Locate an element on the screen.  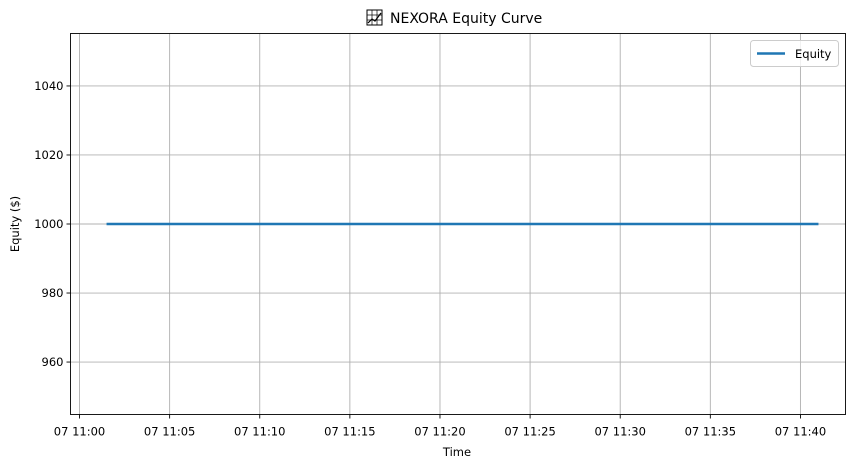
y-axis-ticks: 960 980 1000 1020 1040 is located at coordinates (52, 224).